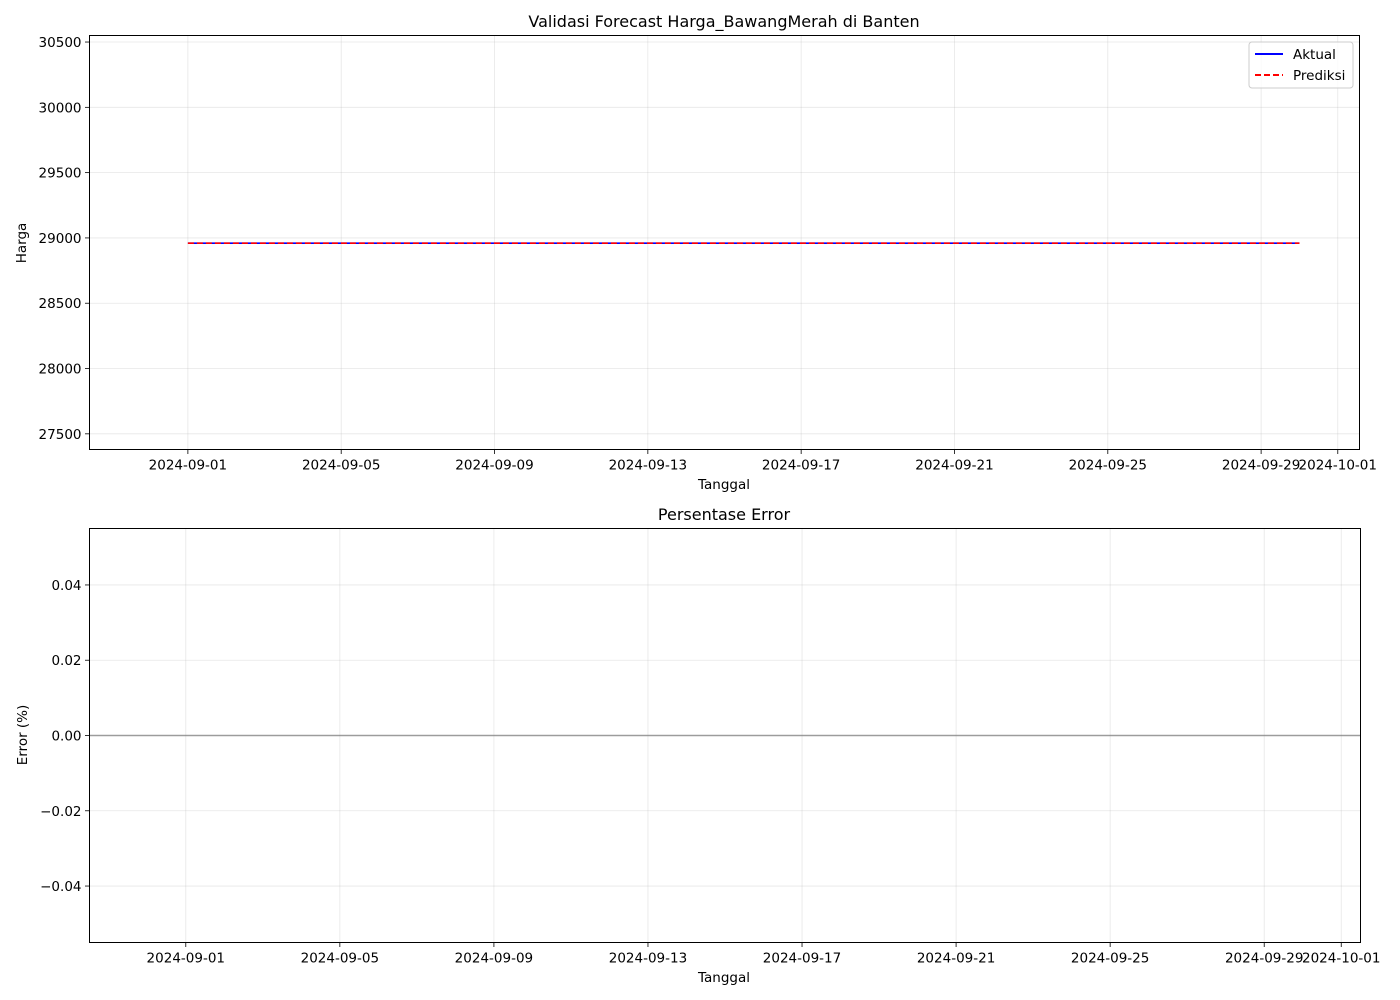 The width and height of the screenshot is (1400, 1000). Describe the element at coordinates (22, 243) in the screenshot. I see `forecast-ylabel: Harga` at that location.